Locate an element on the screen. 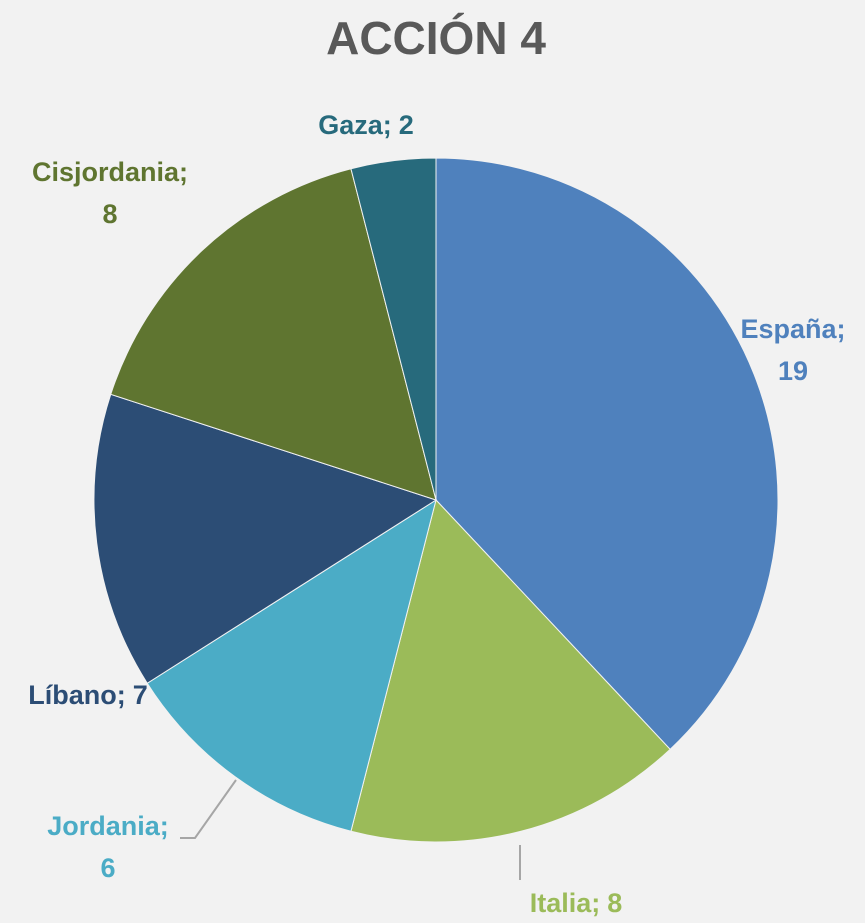 Image resolution: width=865 pixels, height=923 pixels. data-label: España; 19 is located at coordinates (792, 350).